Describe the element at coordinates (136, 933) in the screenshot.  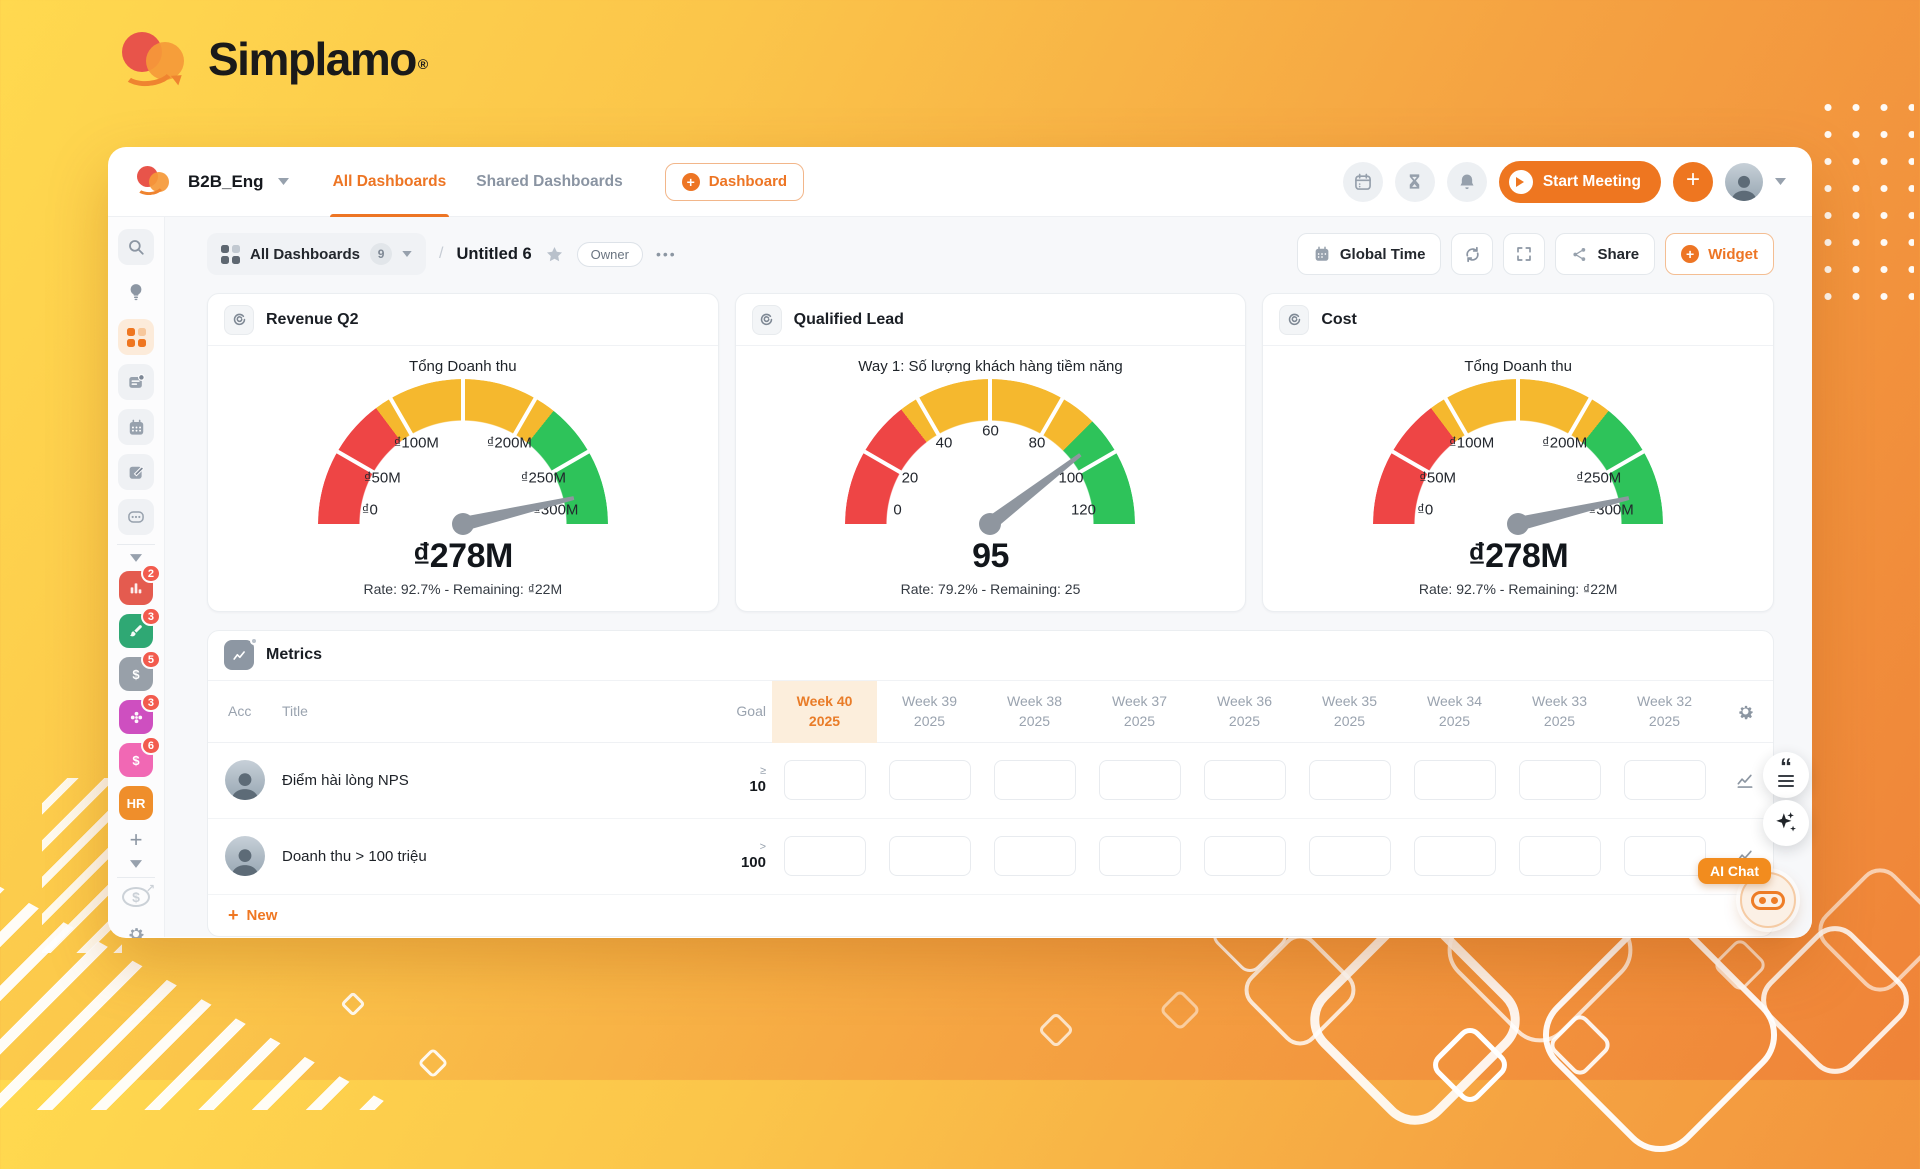
I see `gear-icon` at that location.